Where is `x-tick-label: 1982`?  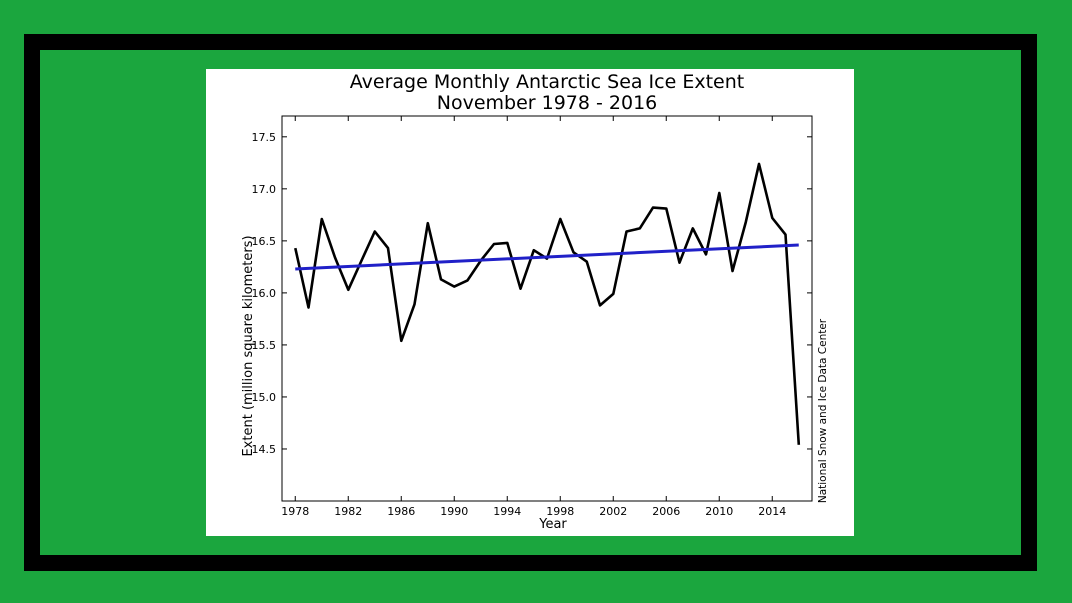
x-tick-label: 1982 is located at coordinates (348, 511).